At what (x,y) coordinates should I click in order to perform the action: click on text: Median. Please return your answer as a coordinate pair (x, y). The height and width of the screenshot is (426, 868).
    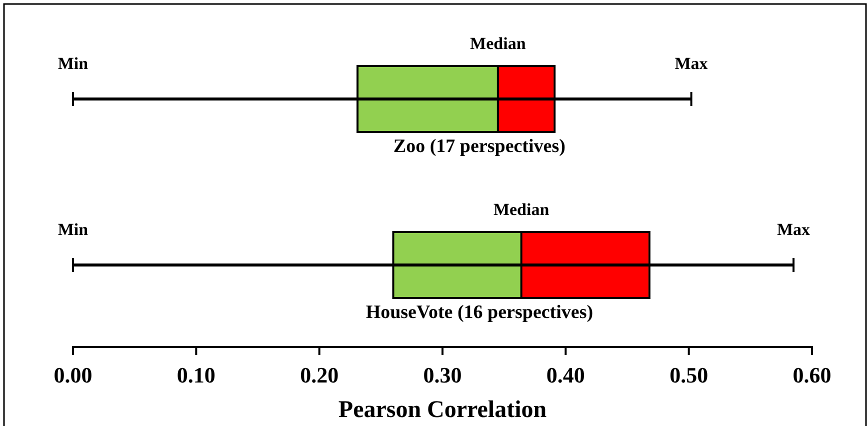
    Looking at the image, I should click on (498, 43).